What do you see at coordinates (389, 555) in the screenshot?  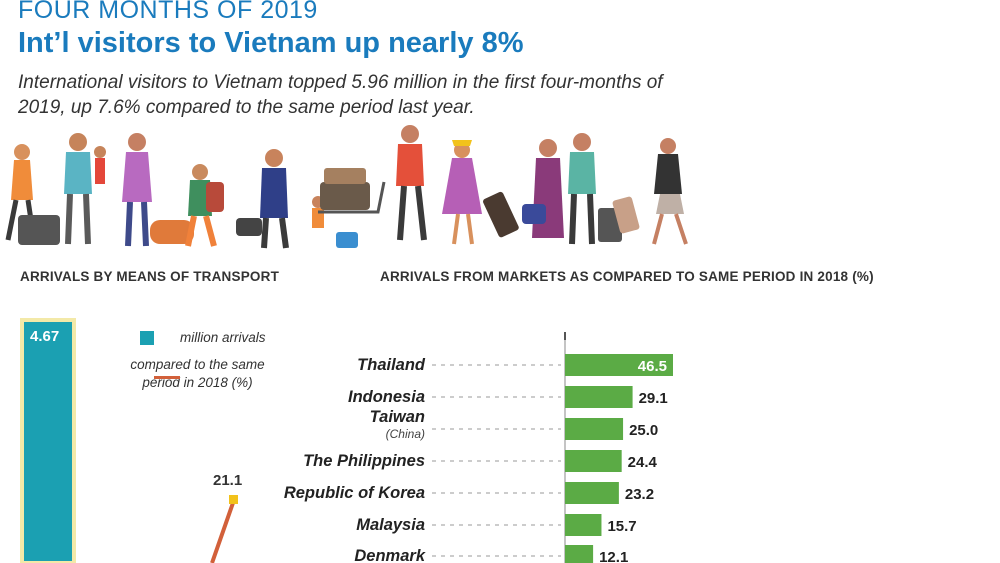 I see `market-category-label-6: Denmark` at bounding box center [389, 555].